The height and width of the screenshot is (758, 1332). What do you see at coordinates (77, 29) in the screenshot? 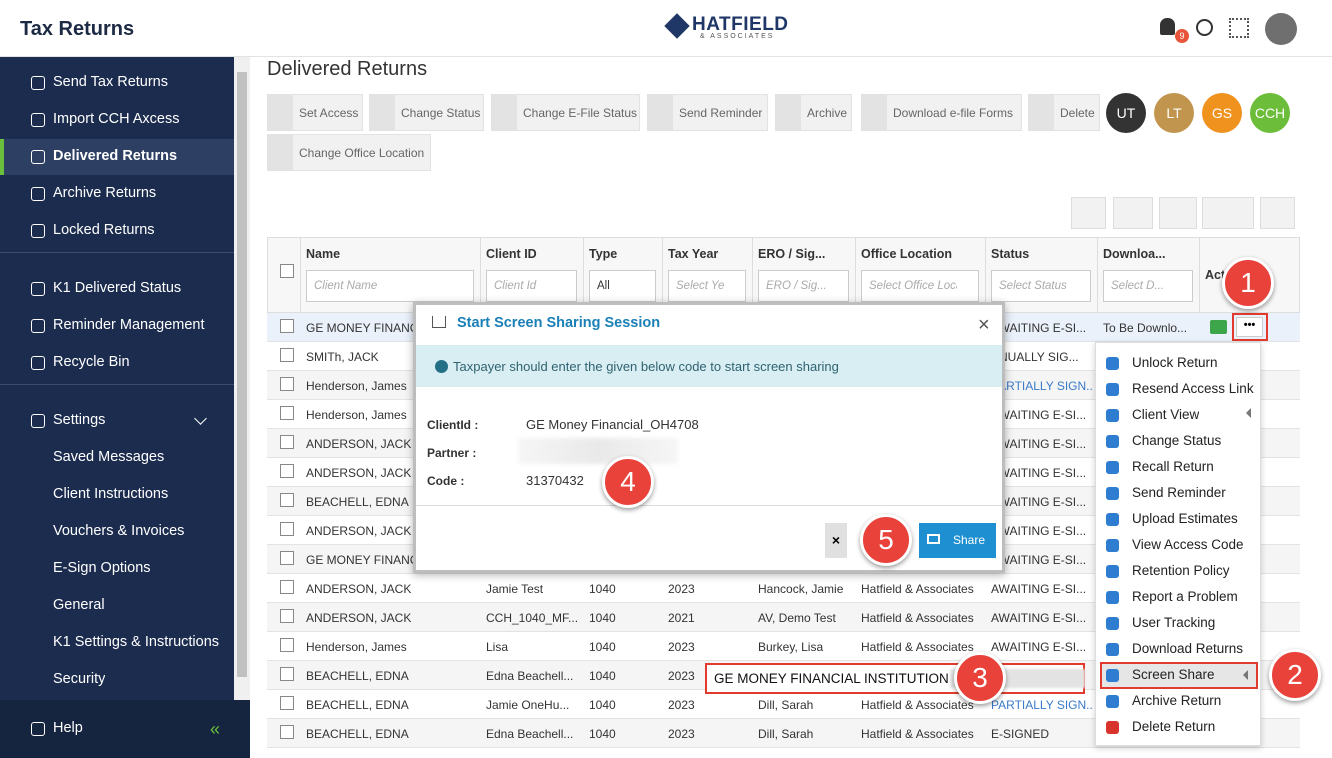
I see `app-title: Tax Returns` at bounding box center [77, 29].